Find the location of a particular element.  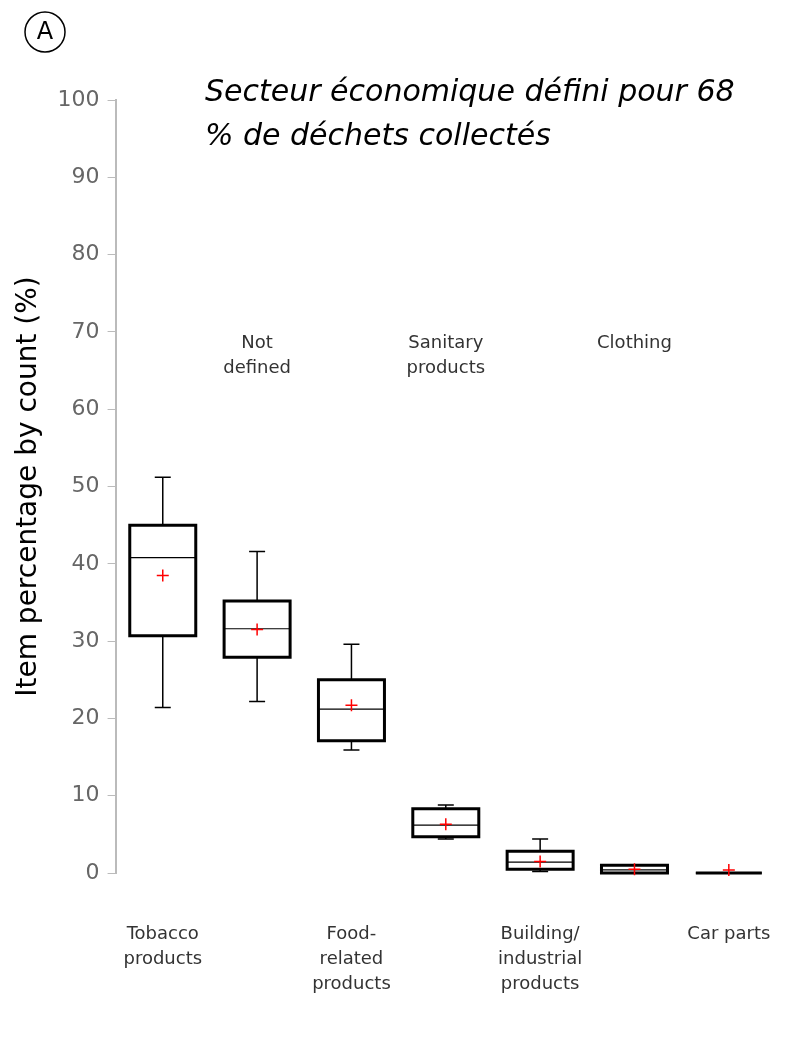

y-tick-label: 70 is located at coordinates (85, 330).